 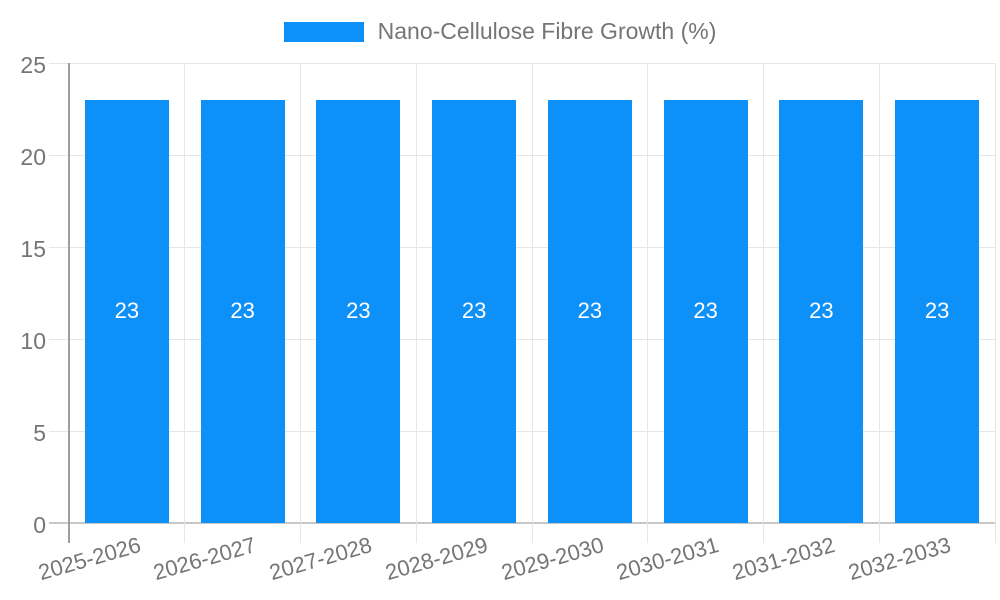 I want to click on x-category-label: 2031-2032, so click(x=783, y=559).